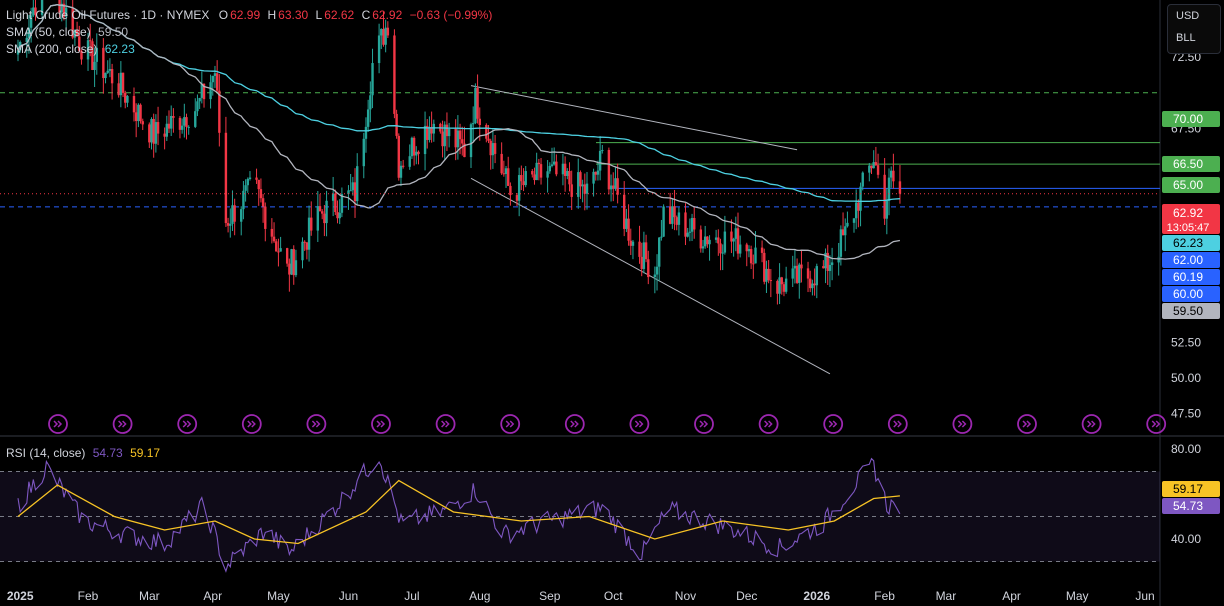 This screenshot has width=1224, height=606. Describe the element at coordinates (1186, 38) in the screenshot. I see `unit-label: BLL` at that location.